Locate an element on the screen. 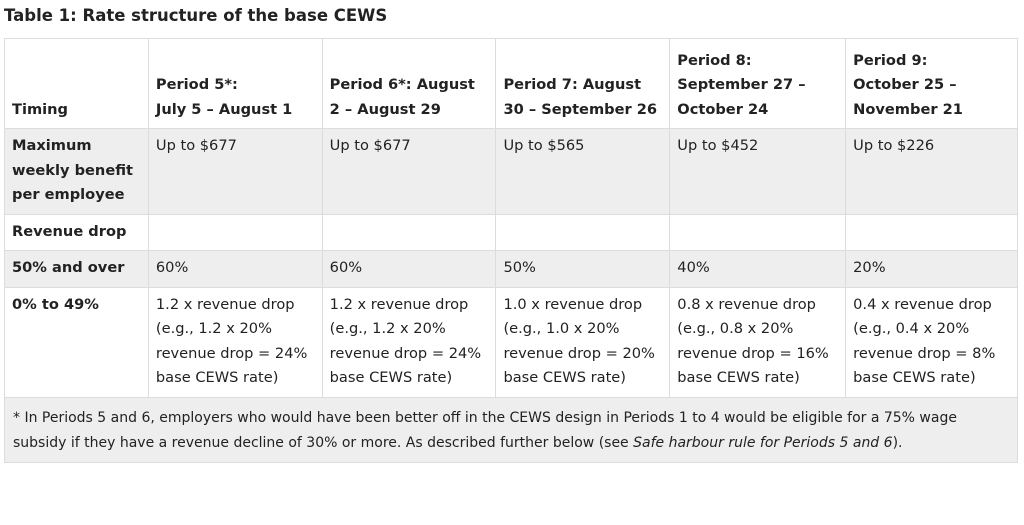 This screenshot has height=525, width=1024. row-label: 0% to 49% is located at coordinates (76, 342).